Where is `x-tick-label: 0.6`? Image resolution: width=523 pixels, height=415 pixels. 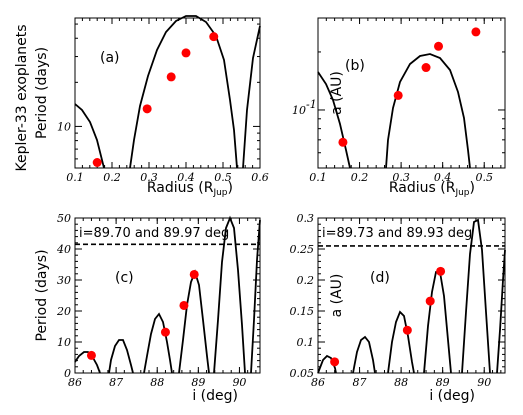 x-tick-label: 0.6 is located at coordinates (260, 177).